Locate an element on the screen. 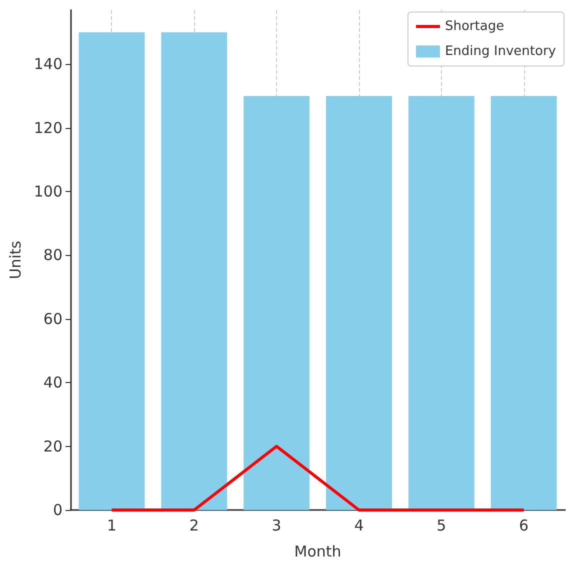  legend-label: Ending Inventory is located at coordinates (500, 51).